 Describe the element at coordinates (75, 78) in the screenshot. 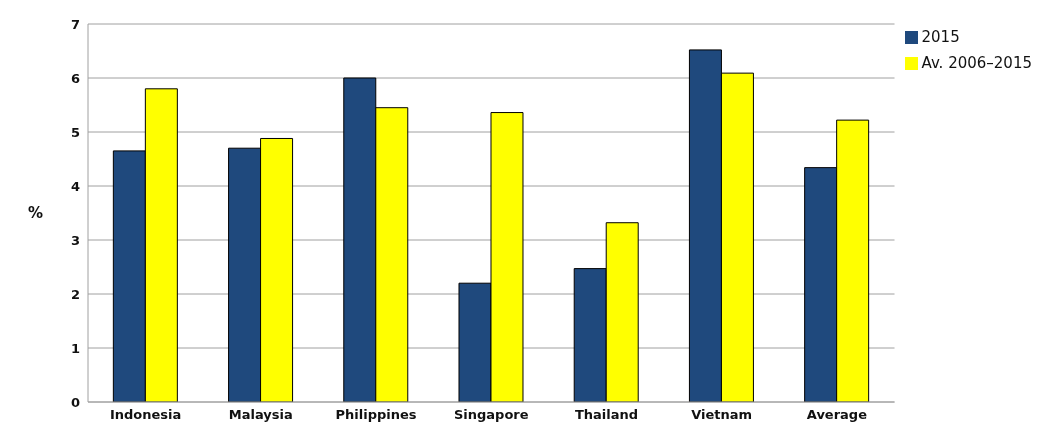

I see `y-tick-label: 6` at that location.